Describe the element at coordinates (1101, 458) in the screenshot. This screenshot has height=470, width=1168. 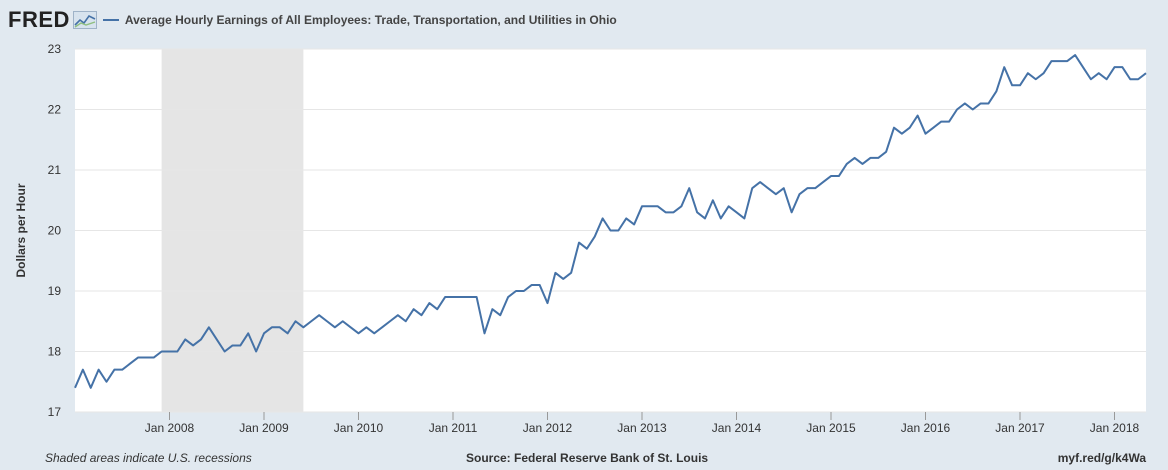
I see `short-link: myf.red/g/k4Wa` at that location.